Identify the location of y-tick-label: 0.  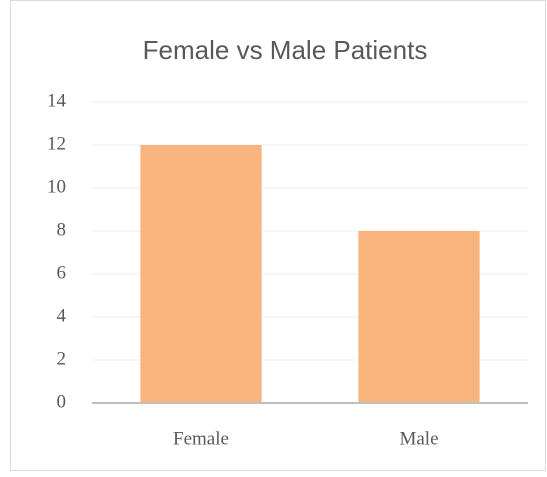
(62, 401).